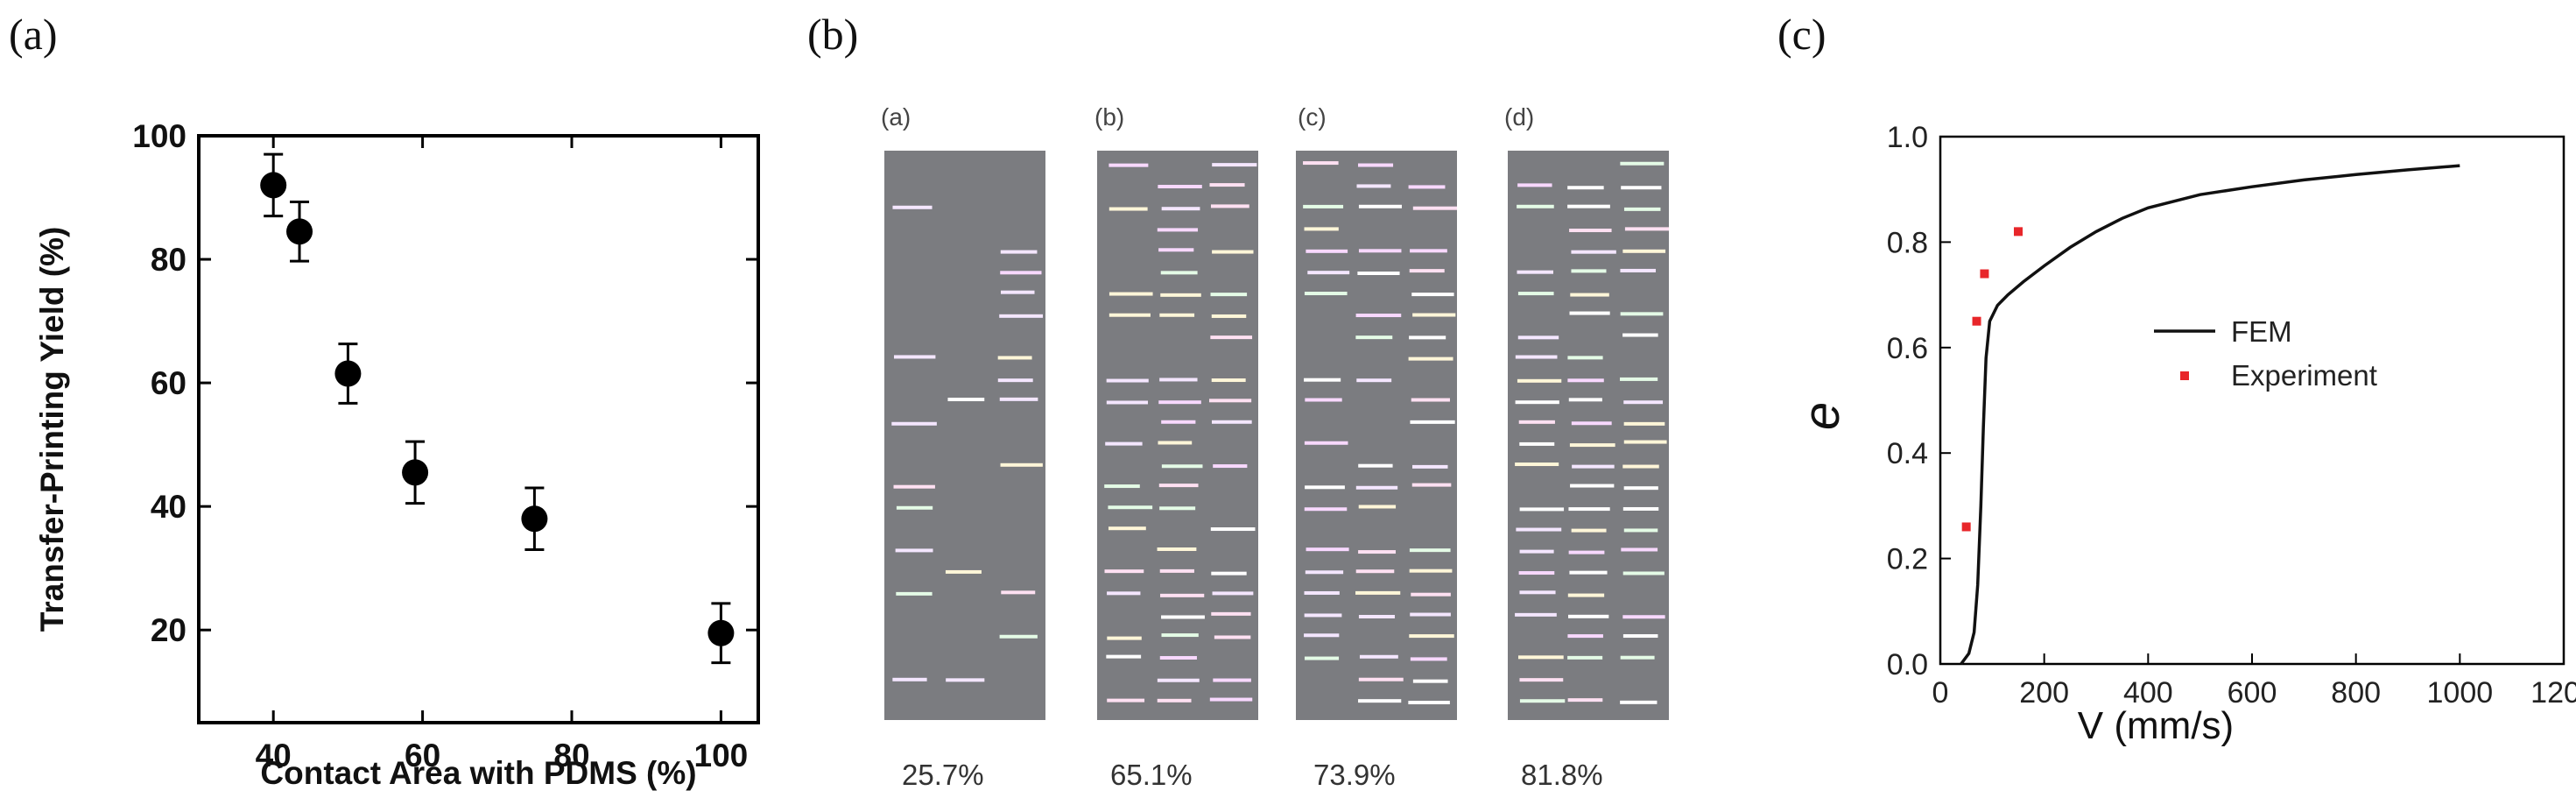 Image resolution: width=2576 pixels, height=812 pixels. What do you see at coordinates (169, 383) in the screenshot?
I see `y-tick-label: 60` at bounding box center [169, 383].